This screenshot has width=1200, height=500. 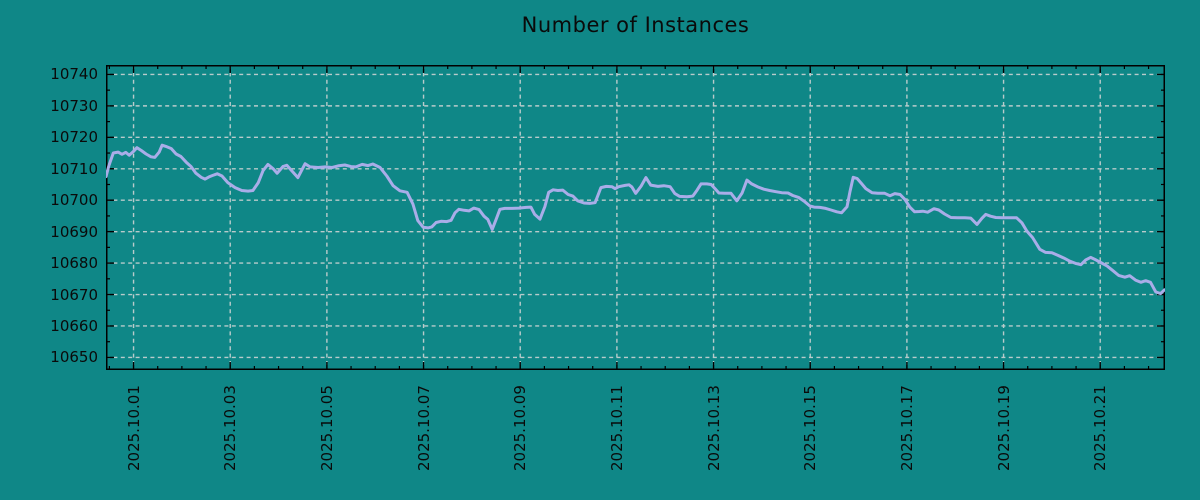 I want to click on x-tick-label: 2025.10.15, so click(x=810, y=428).